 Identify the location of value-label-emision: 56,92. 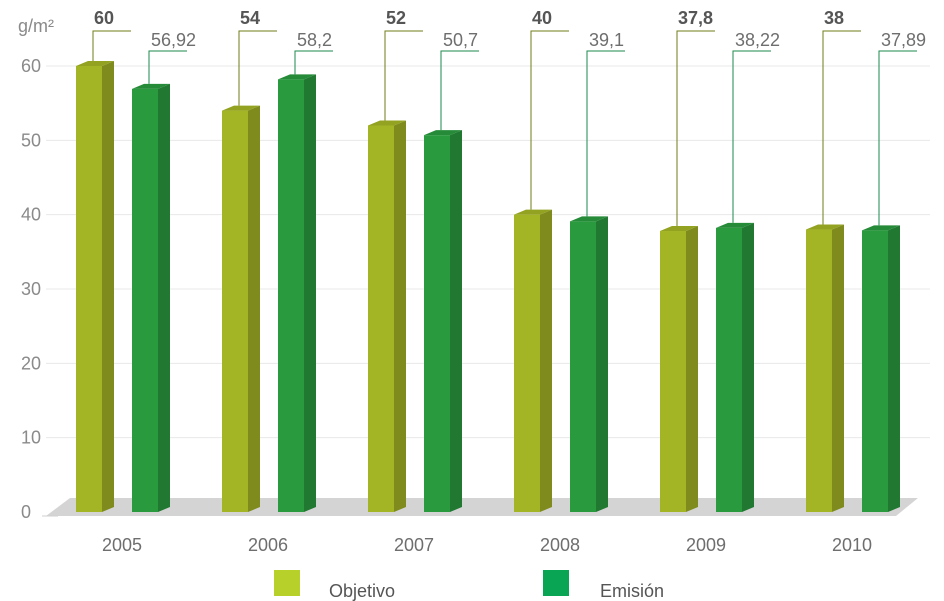
(173, 40).